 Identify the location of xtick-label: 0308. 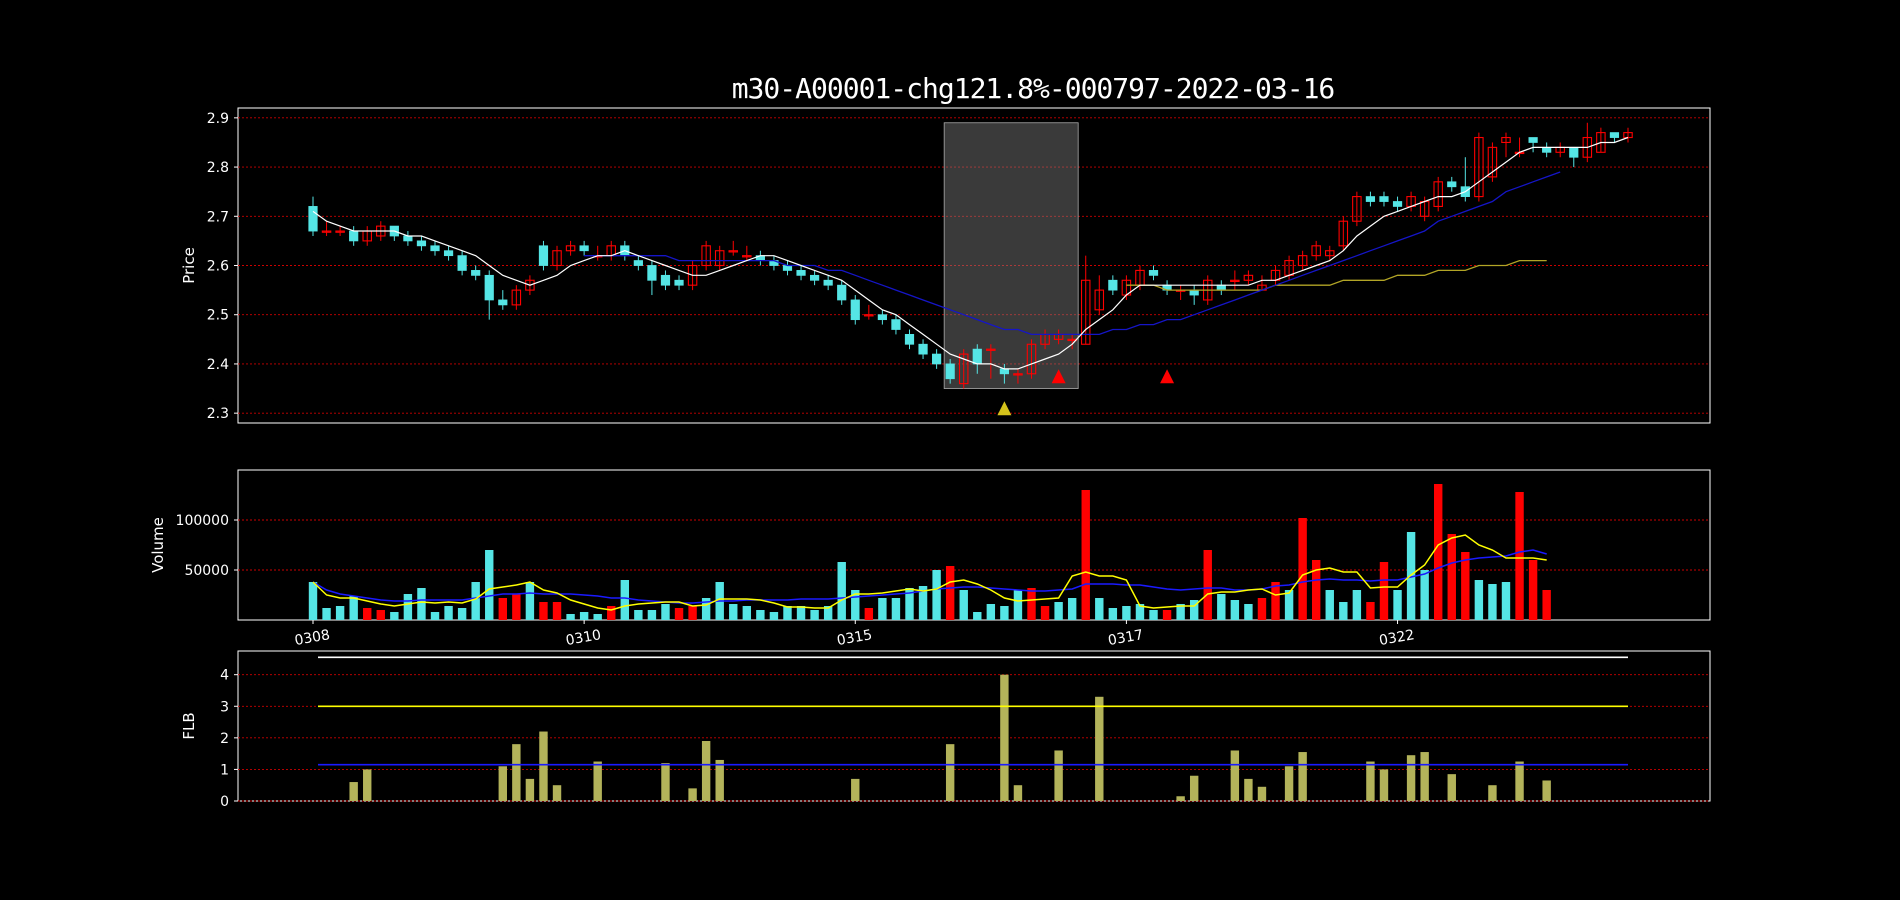
(312, 638).